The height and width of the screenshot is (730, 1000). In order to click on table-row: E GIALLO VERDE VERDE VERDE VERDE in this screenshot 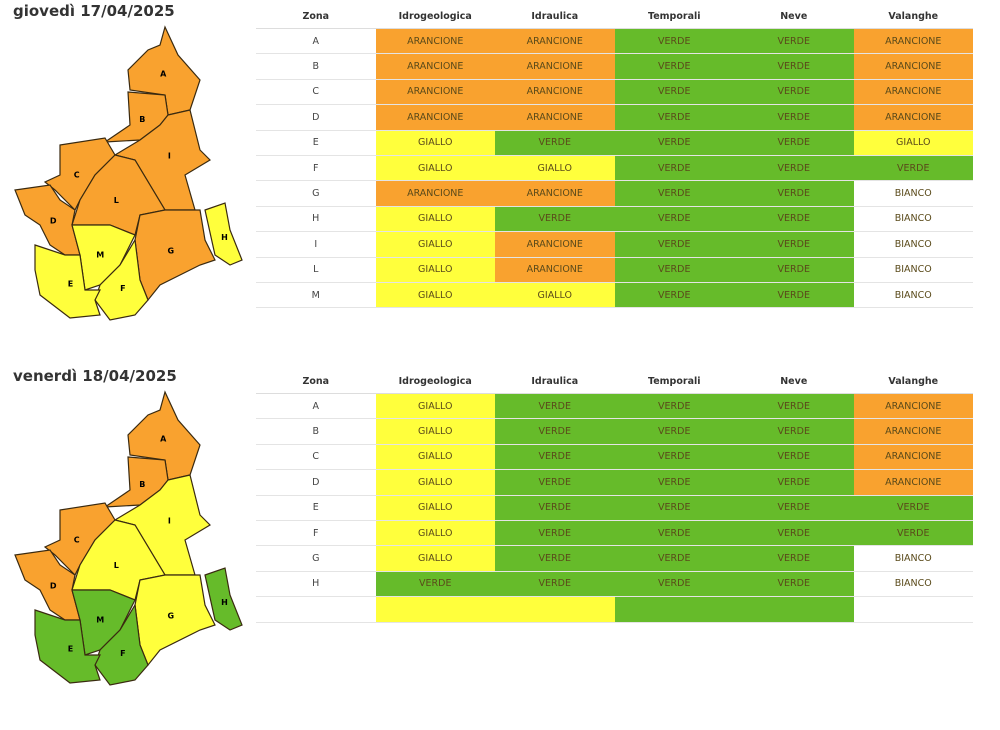, I will do `click(614, 508)`.